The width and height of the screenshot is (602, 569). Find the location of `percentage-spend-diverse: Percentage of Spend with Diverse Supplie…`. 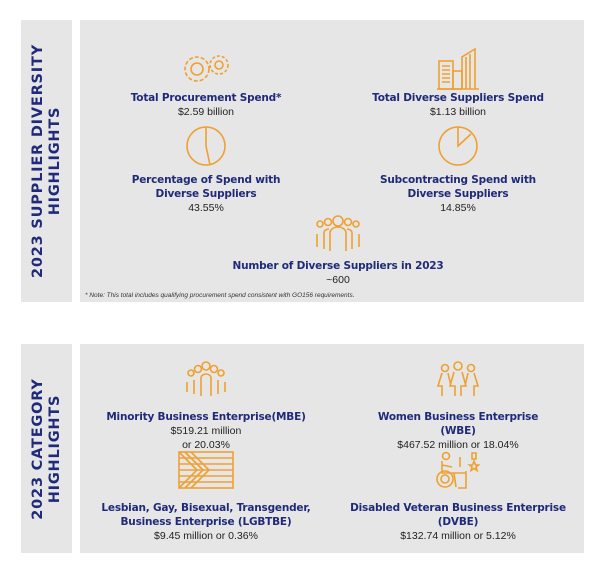

percentage-spend-diverse: Percentage of Spend with Diverse Supplie… is located at coordinates (206, 169).